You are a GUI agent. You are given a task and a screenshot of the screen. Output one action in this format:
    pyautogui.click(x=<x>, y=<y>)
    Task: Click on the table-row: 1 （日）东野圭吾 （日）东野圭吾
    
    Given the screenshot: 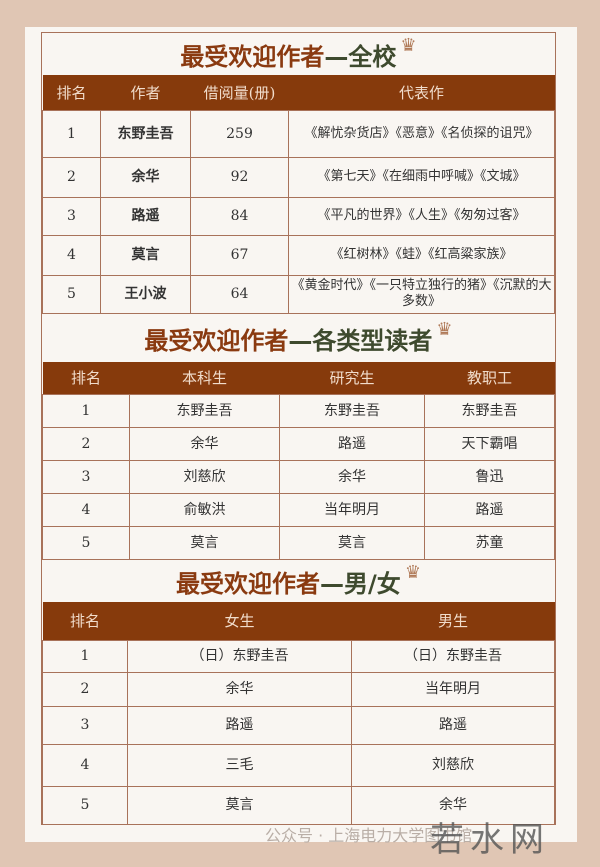 What is the action you would take?
    pyautogui.click(x=298, y=656)
    